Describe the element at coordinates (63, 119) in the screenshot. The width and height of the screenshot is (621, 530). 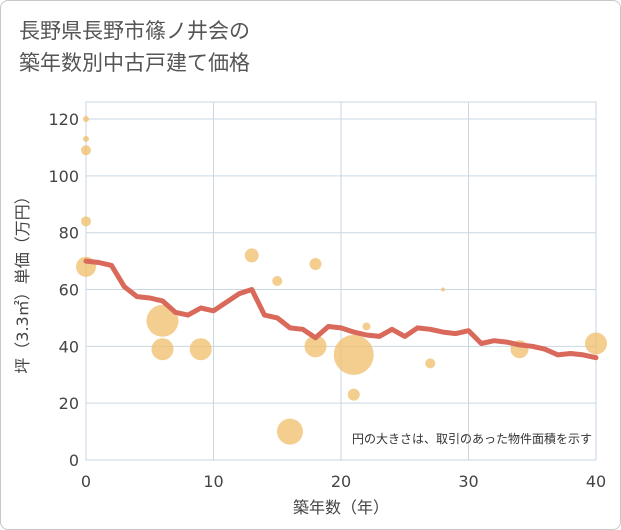
I see `y-tick-label: 120` at that location.